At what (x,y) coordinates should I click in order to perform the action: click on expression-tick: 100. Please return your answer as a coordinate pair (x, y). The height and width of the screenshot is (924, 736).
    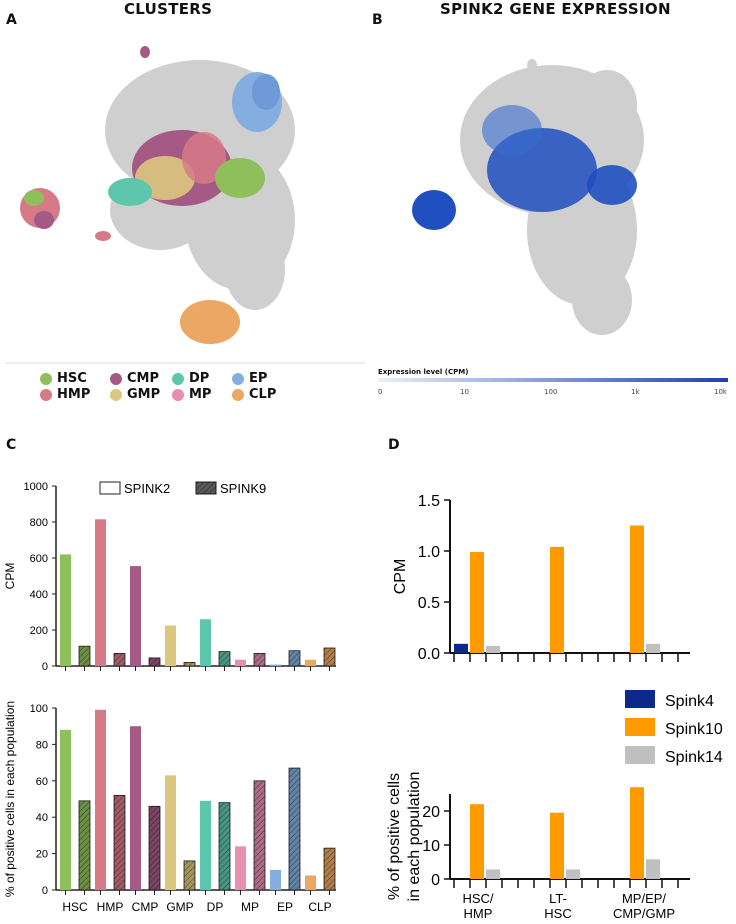
    Looking at the image, I should click on (551, 392).